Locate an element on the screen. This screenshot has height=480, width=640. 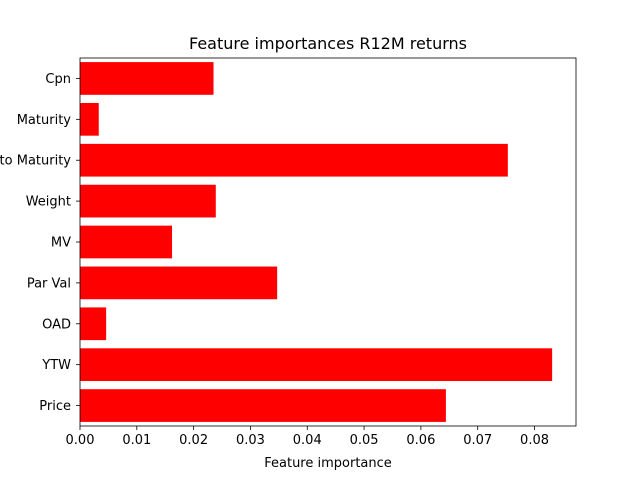
x-tick-label: 0.02 is located at coordinates (193, 440).